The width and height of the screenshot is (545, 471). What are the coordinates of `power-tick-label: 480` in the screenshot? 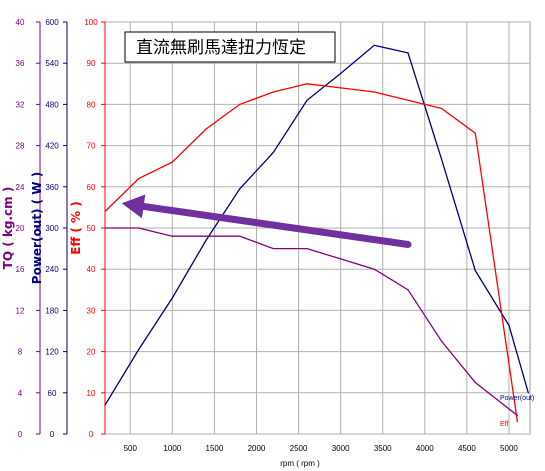 It's located at (52, 104).